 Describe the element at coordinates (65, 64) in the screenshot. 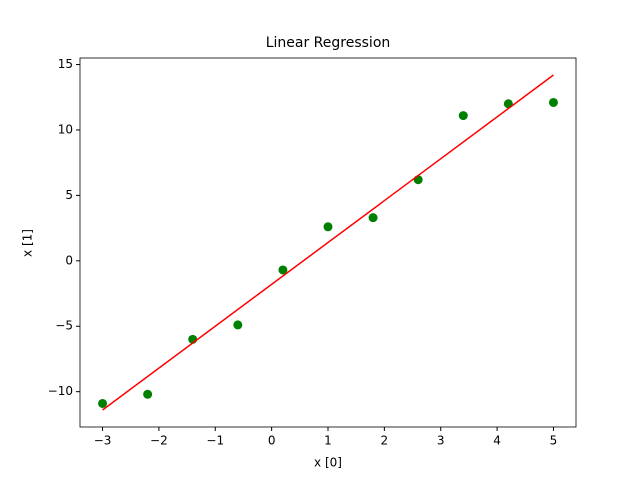

I see `y-tick-label: 15` at that location.